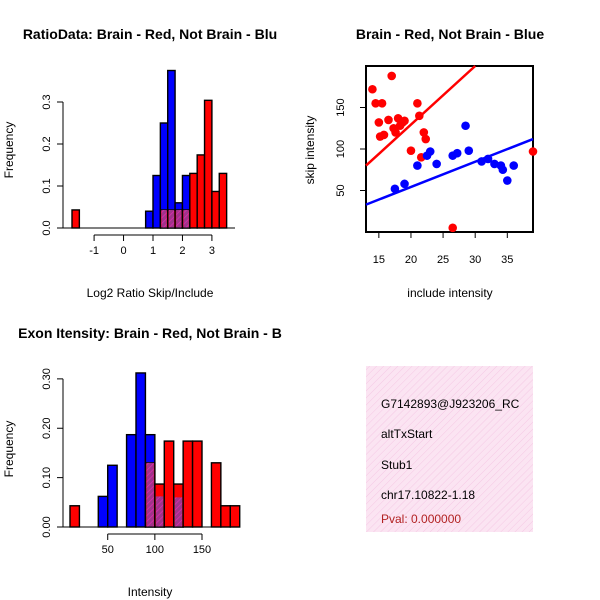 This screenshot has height=600, width=600. I want to click on intensity-scatter-ylabel: skip intensity, so click(310, 150).